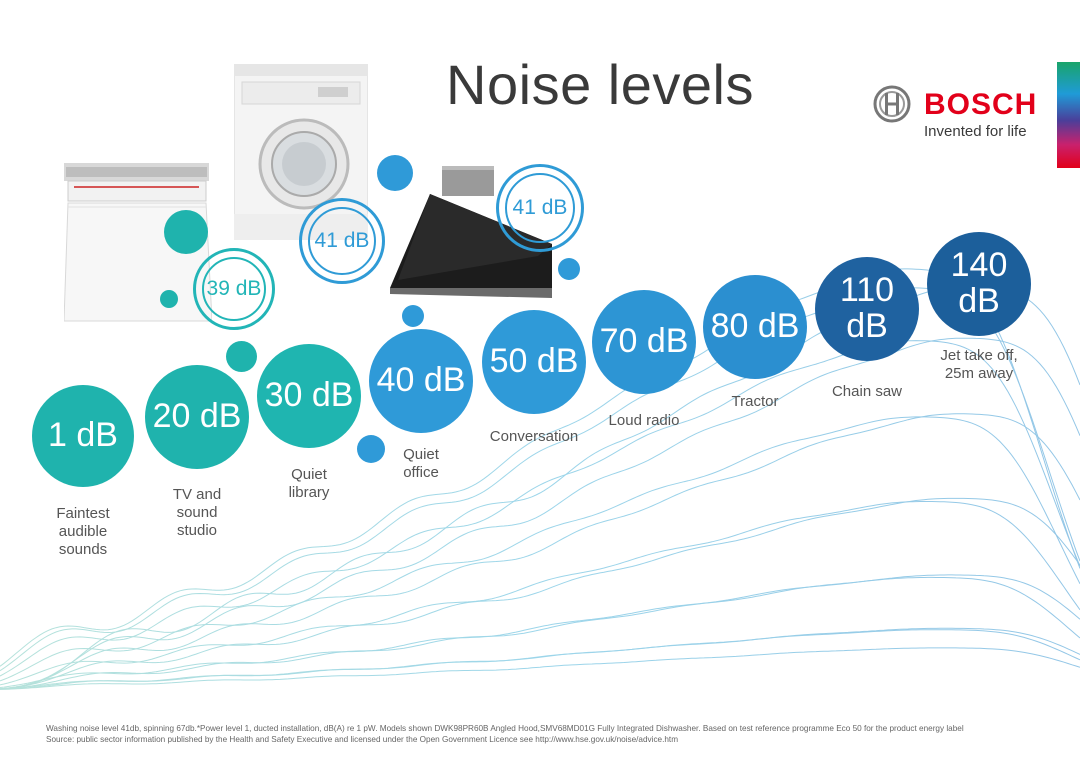 Image resolution: width=1080 pixels, height=761 pixels. I want to click on level-label: Quiet library, so click(309, 483).